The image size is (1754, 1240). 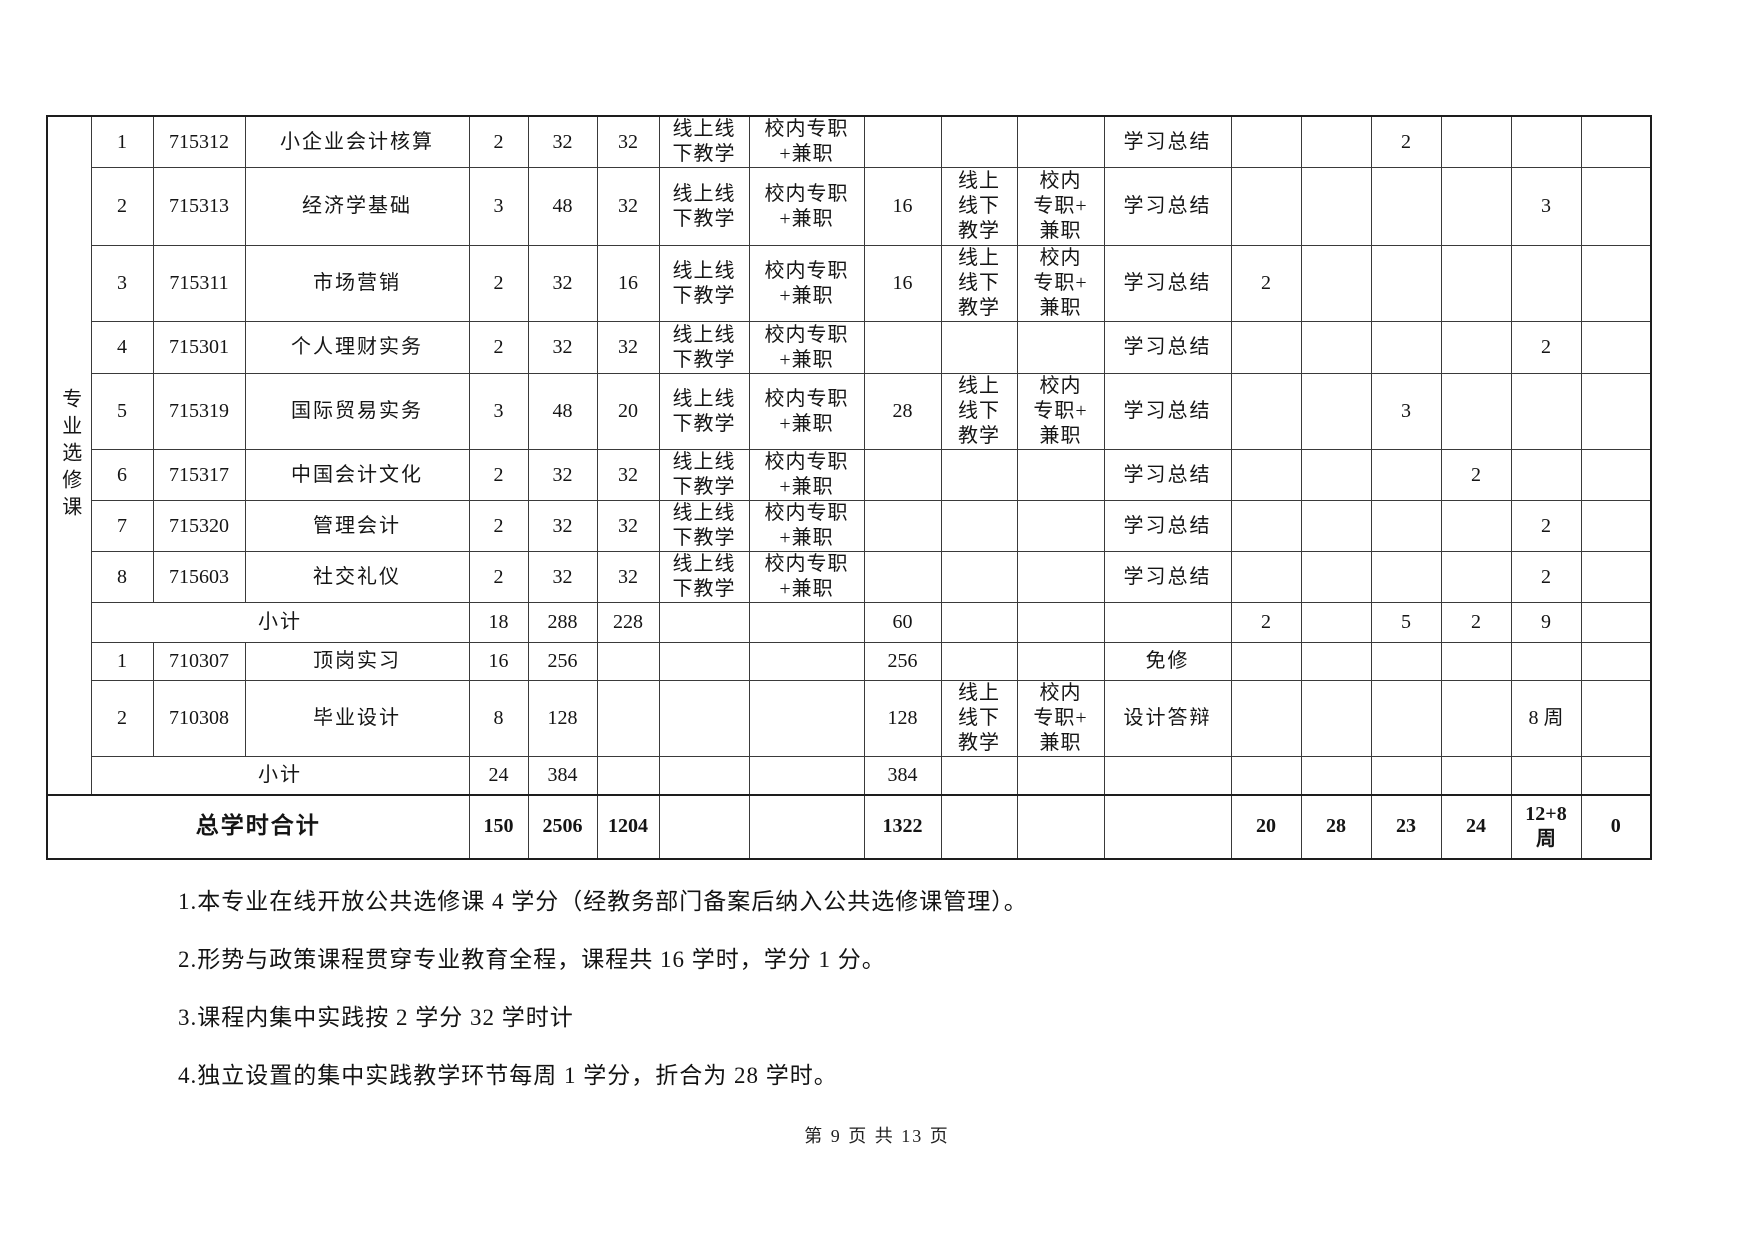 What do you see at coordinates (508, 1075) in the screenshot?
I see `note-line: 4.独立设置的集中实践教学环节每周 1 学分，折合为 28 学时。` at bounding box center [508, 1075].